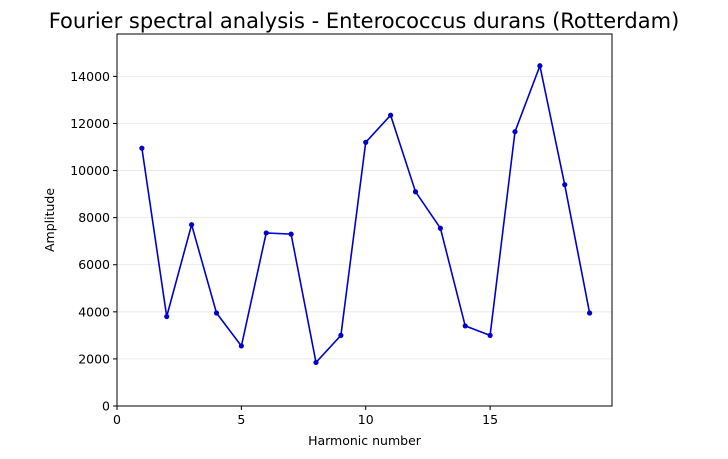 The height and width of the screenshot is (459, 728). What do you see at coordinates (49, 220) in the screenshot?
I see `y-axis-label: Amplitude` at bounding box center [49, 220].